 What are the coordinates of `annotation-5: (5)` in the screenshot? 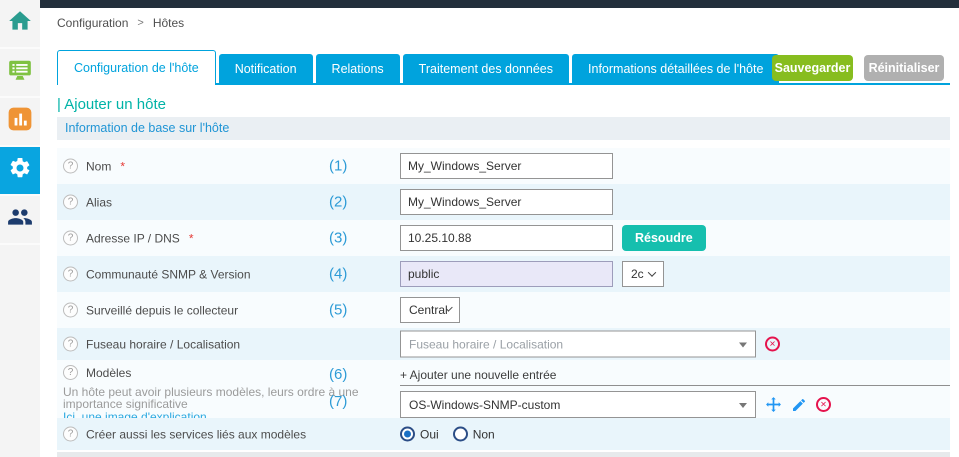 It's located at (338, 310).